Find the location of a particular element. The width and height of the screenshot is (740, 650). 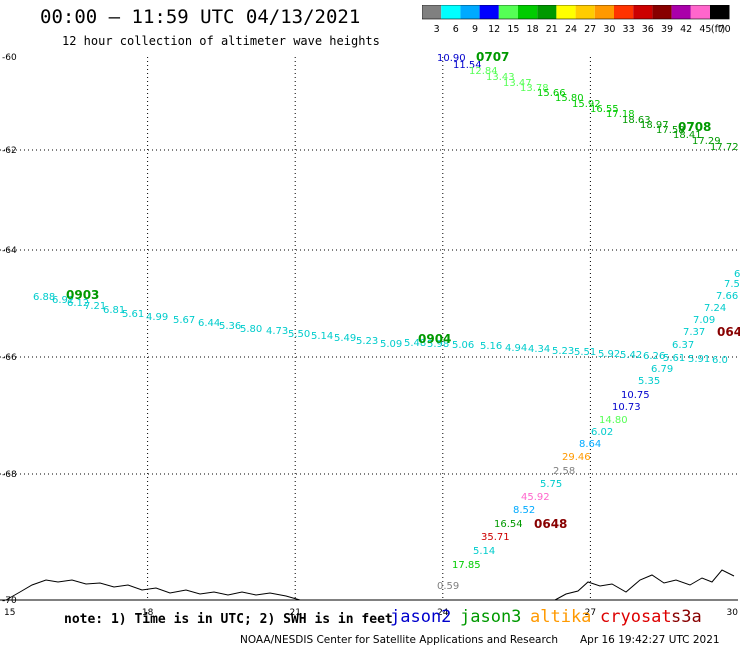

swh-value-label: 17.18 is located at coordinates (620, 114).